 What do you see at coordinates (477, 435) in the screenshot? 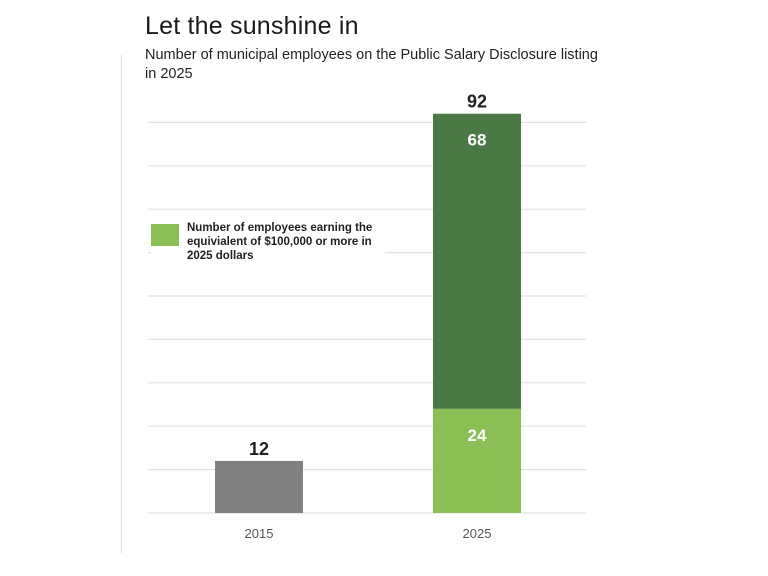
I see `segment-label-2025-1: 24` at bounding box center [477, 435].